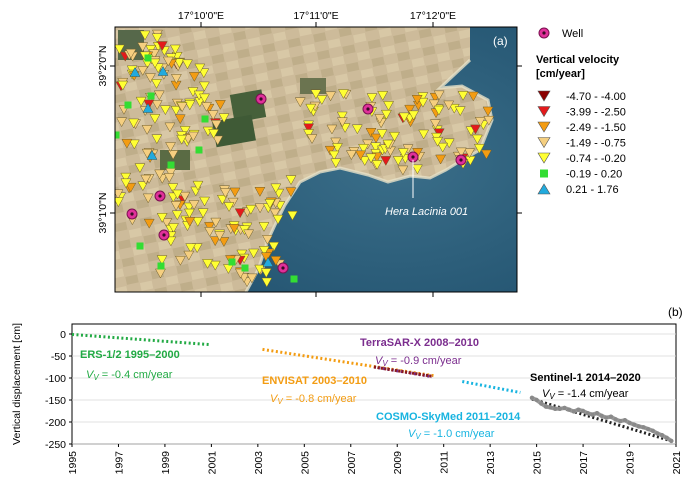 Image resolution: width=690 pixels, height=492 pixels. Describe the element at coordinates (103, 213) in the screenshot. I see `lat-tick-label: 39°1'0"N` at that location.